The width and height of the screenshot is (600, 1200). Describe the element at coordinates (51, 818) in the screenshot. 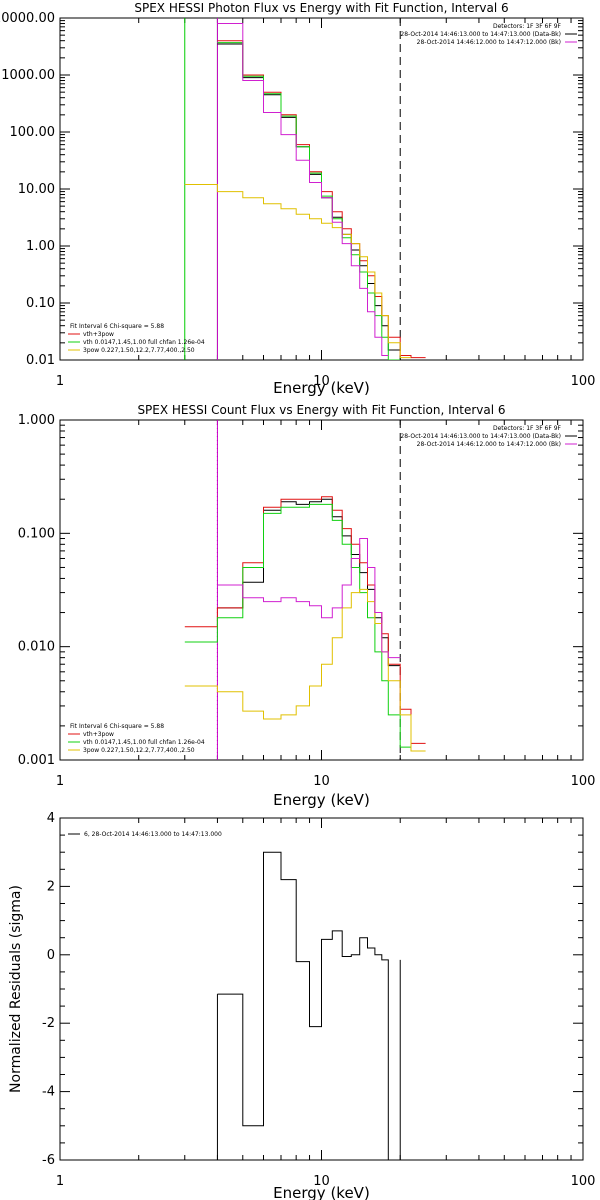

I see `y-tick-label: 4` at that location.